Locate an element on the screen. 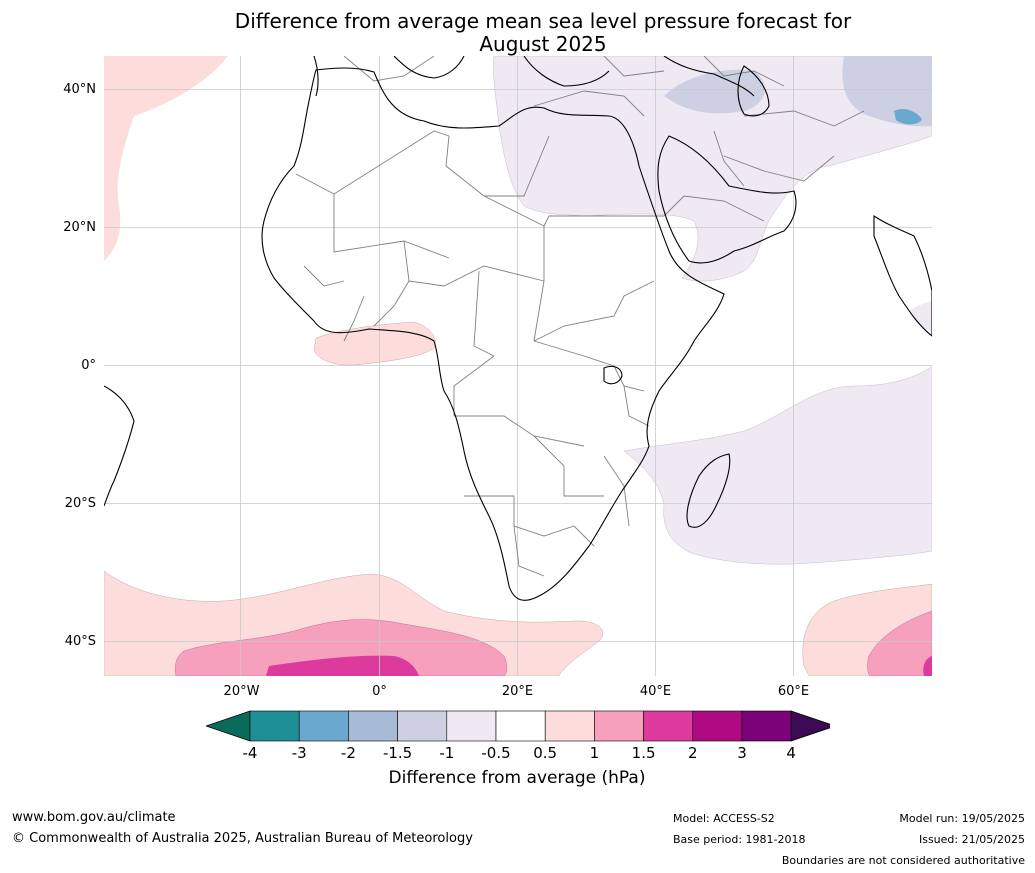 The height and width of the screenshot is (873, 1035). footer-model-run: Model run: 19/05/2025 is located at coordinates (962, 818).